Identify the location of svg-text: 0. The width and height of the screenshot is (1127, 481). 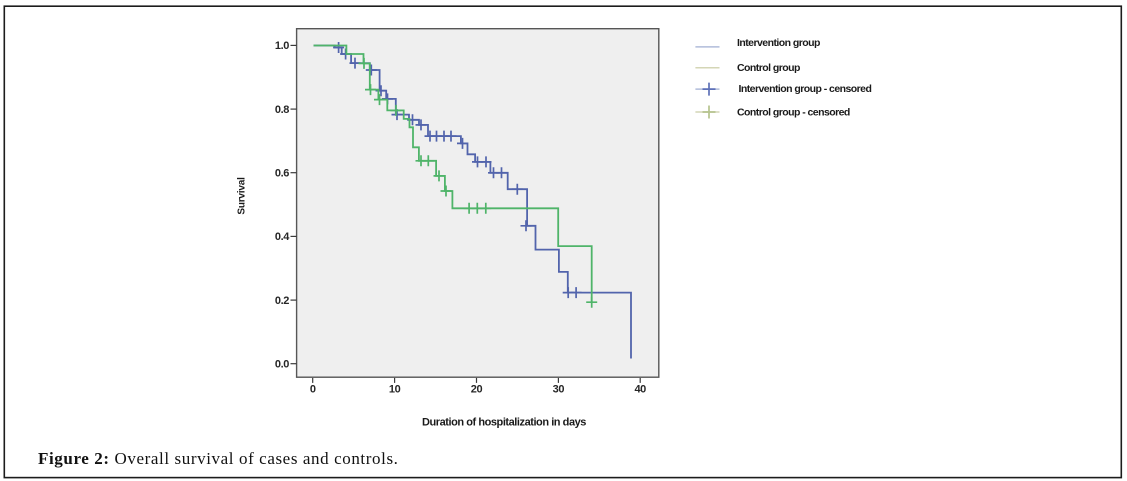
(313, 390).